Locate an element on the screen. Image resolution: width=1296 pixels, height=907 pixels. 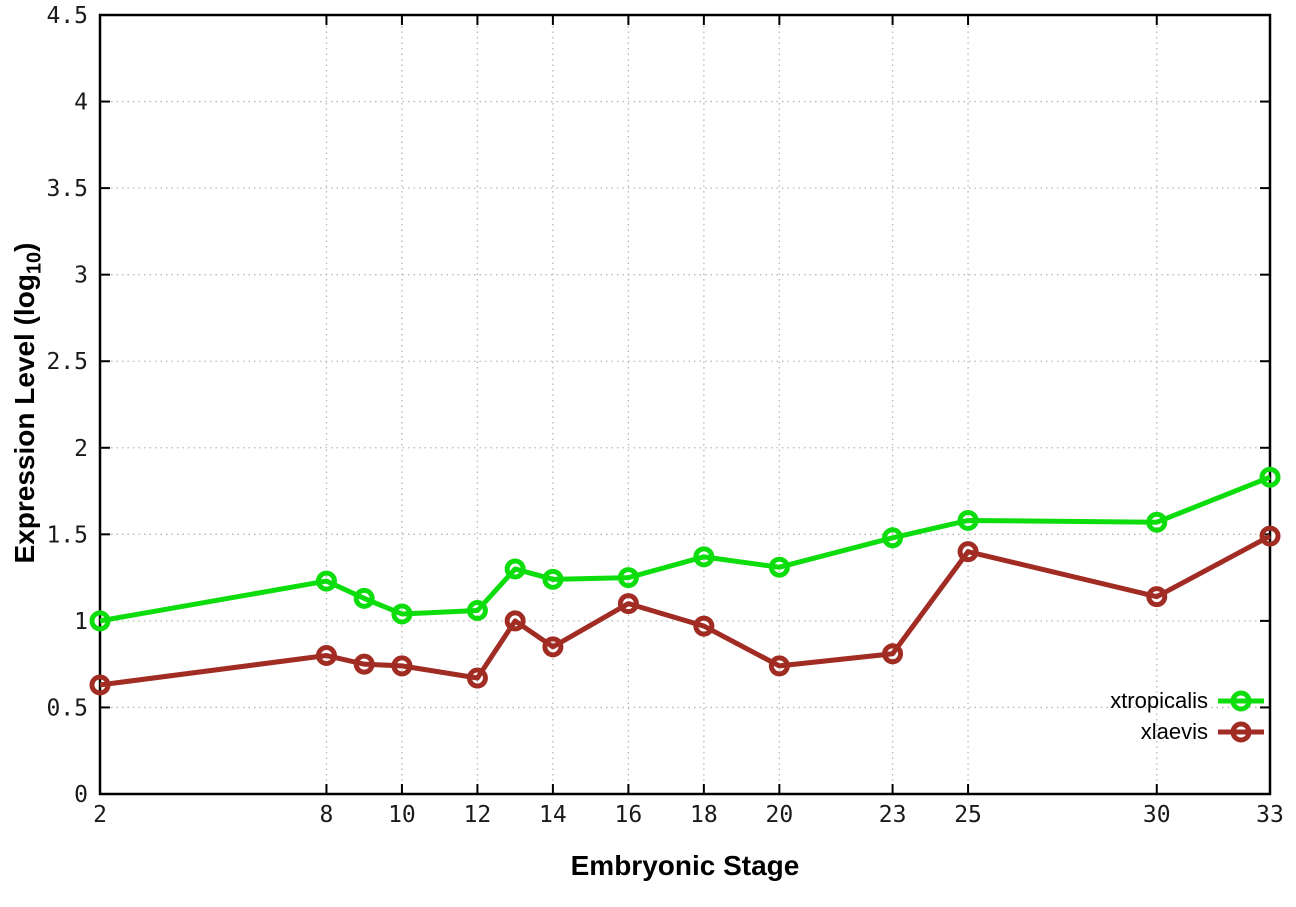
legend: xtropicalis xlaevis is located at coordinates (1188, 716).